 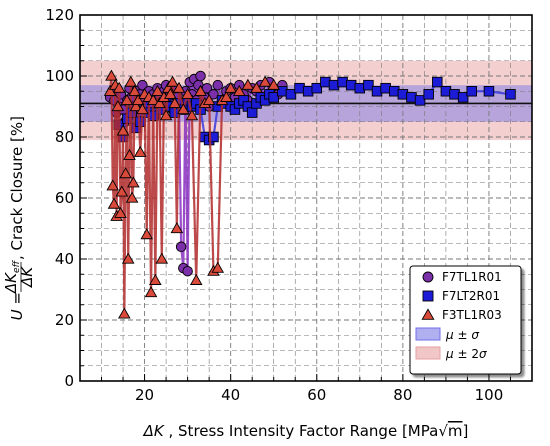 What do you see at coordinates (144, 395) in the screenshot?
I see `x-tick-label: 20` at bounding box center [144, 395].